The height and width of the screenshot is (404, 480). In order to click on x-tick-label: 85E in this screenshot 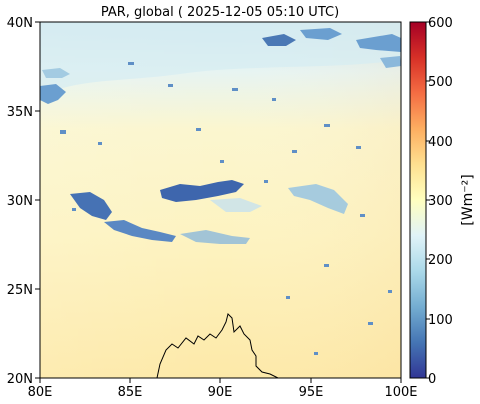, I will do `click(130, 392)`.